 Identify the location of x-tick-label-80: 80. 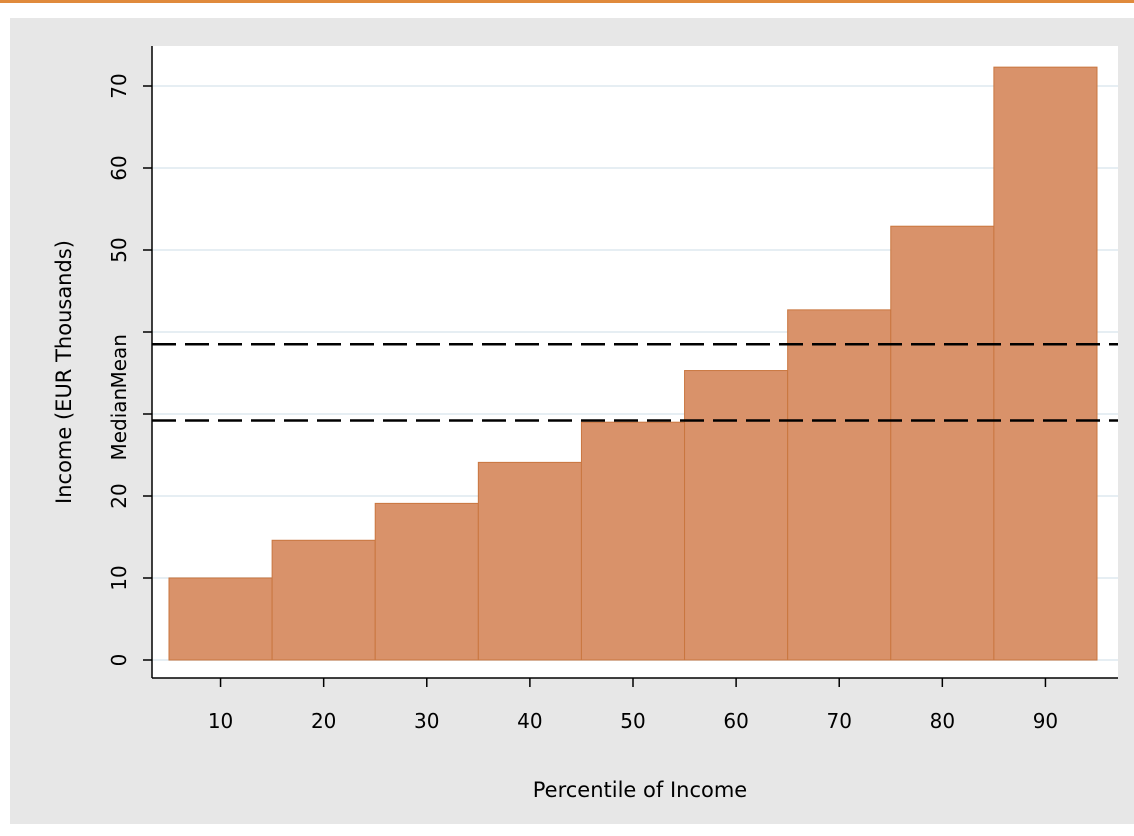
(942, 721).